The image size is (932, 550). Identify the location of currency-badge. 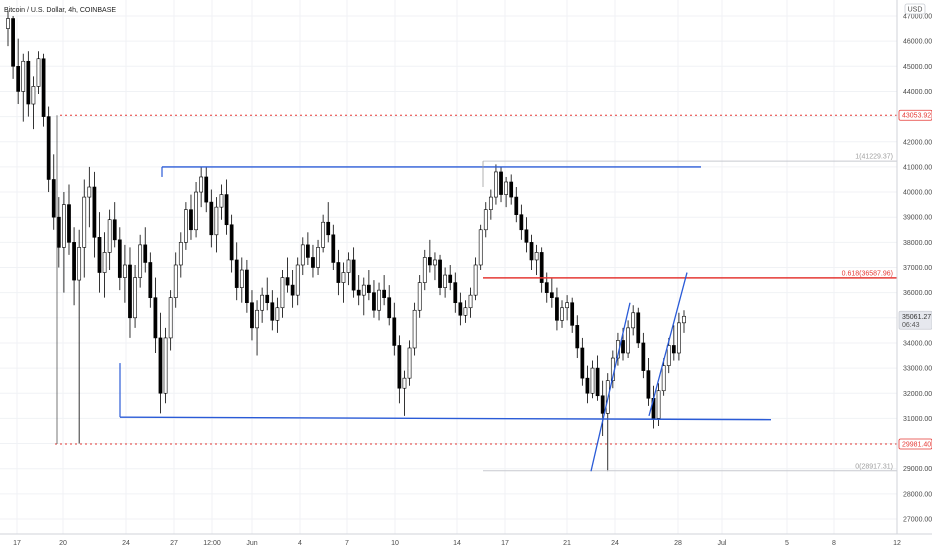
(915, 9).